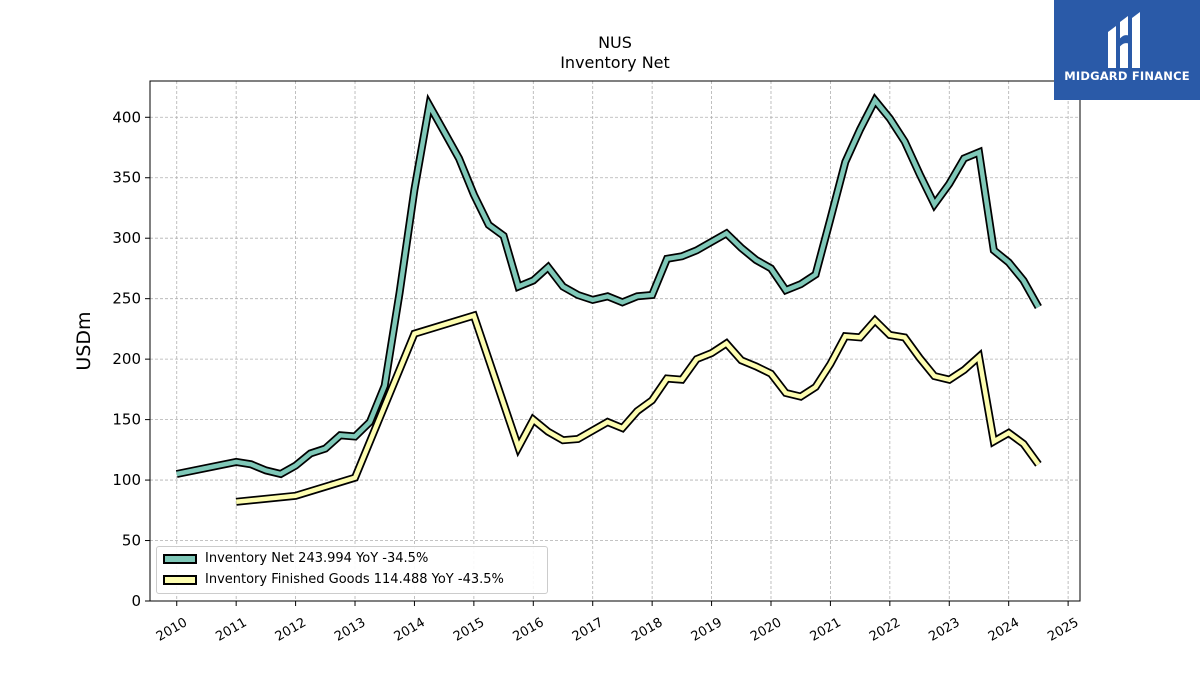  What do you see at coordinates (126, 117) in the screenshot?
I see `y-tick-label: 400` at bounding box center [126, 117].